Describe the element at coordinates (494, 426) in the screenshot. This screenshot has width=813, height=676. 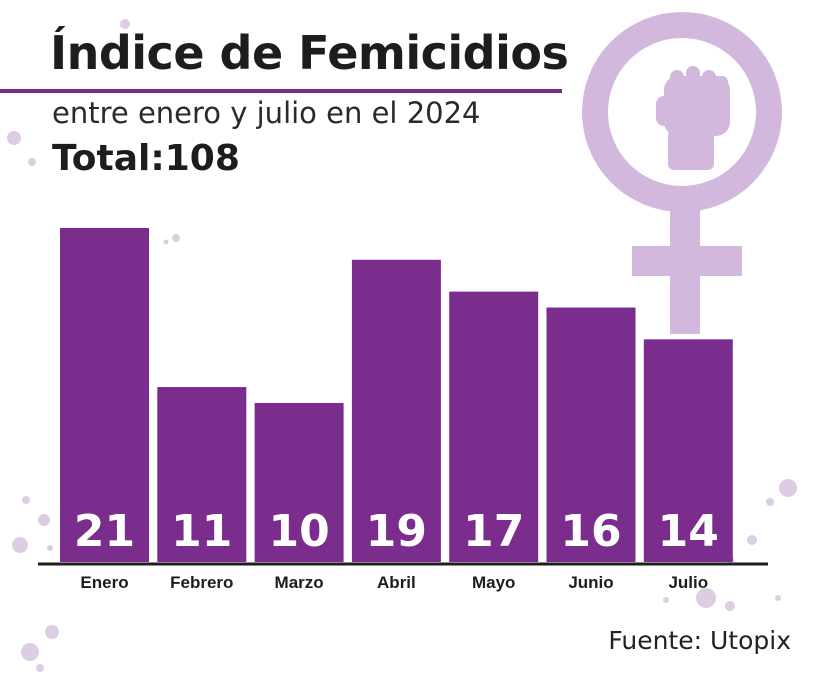
I see `bar-mayo` at that location.